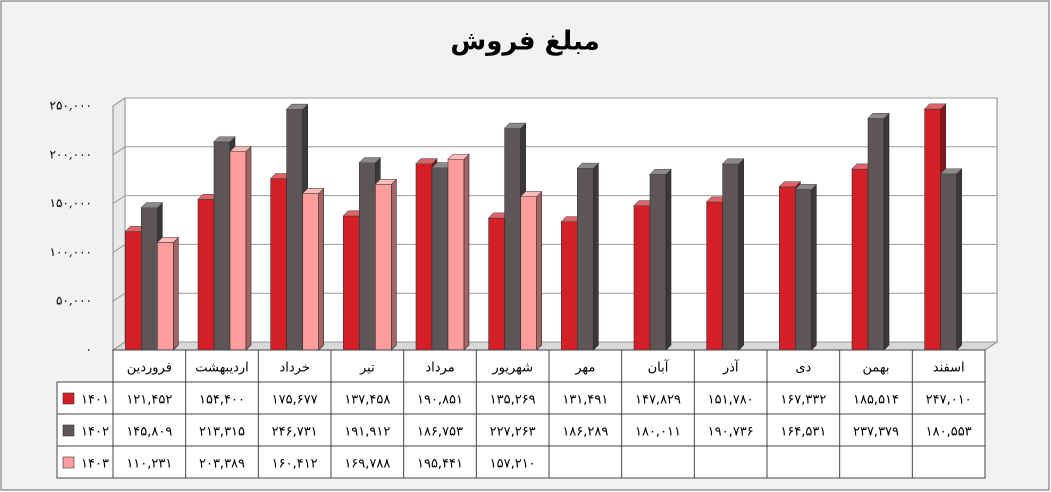  What do you see at coordinates (89, 350) in the screenshot?
I see `y-tick-label: ۰` at bounding box center [89, 350].